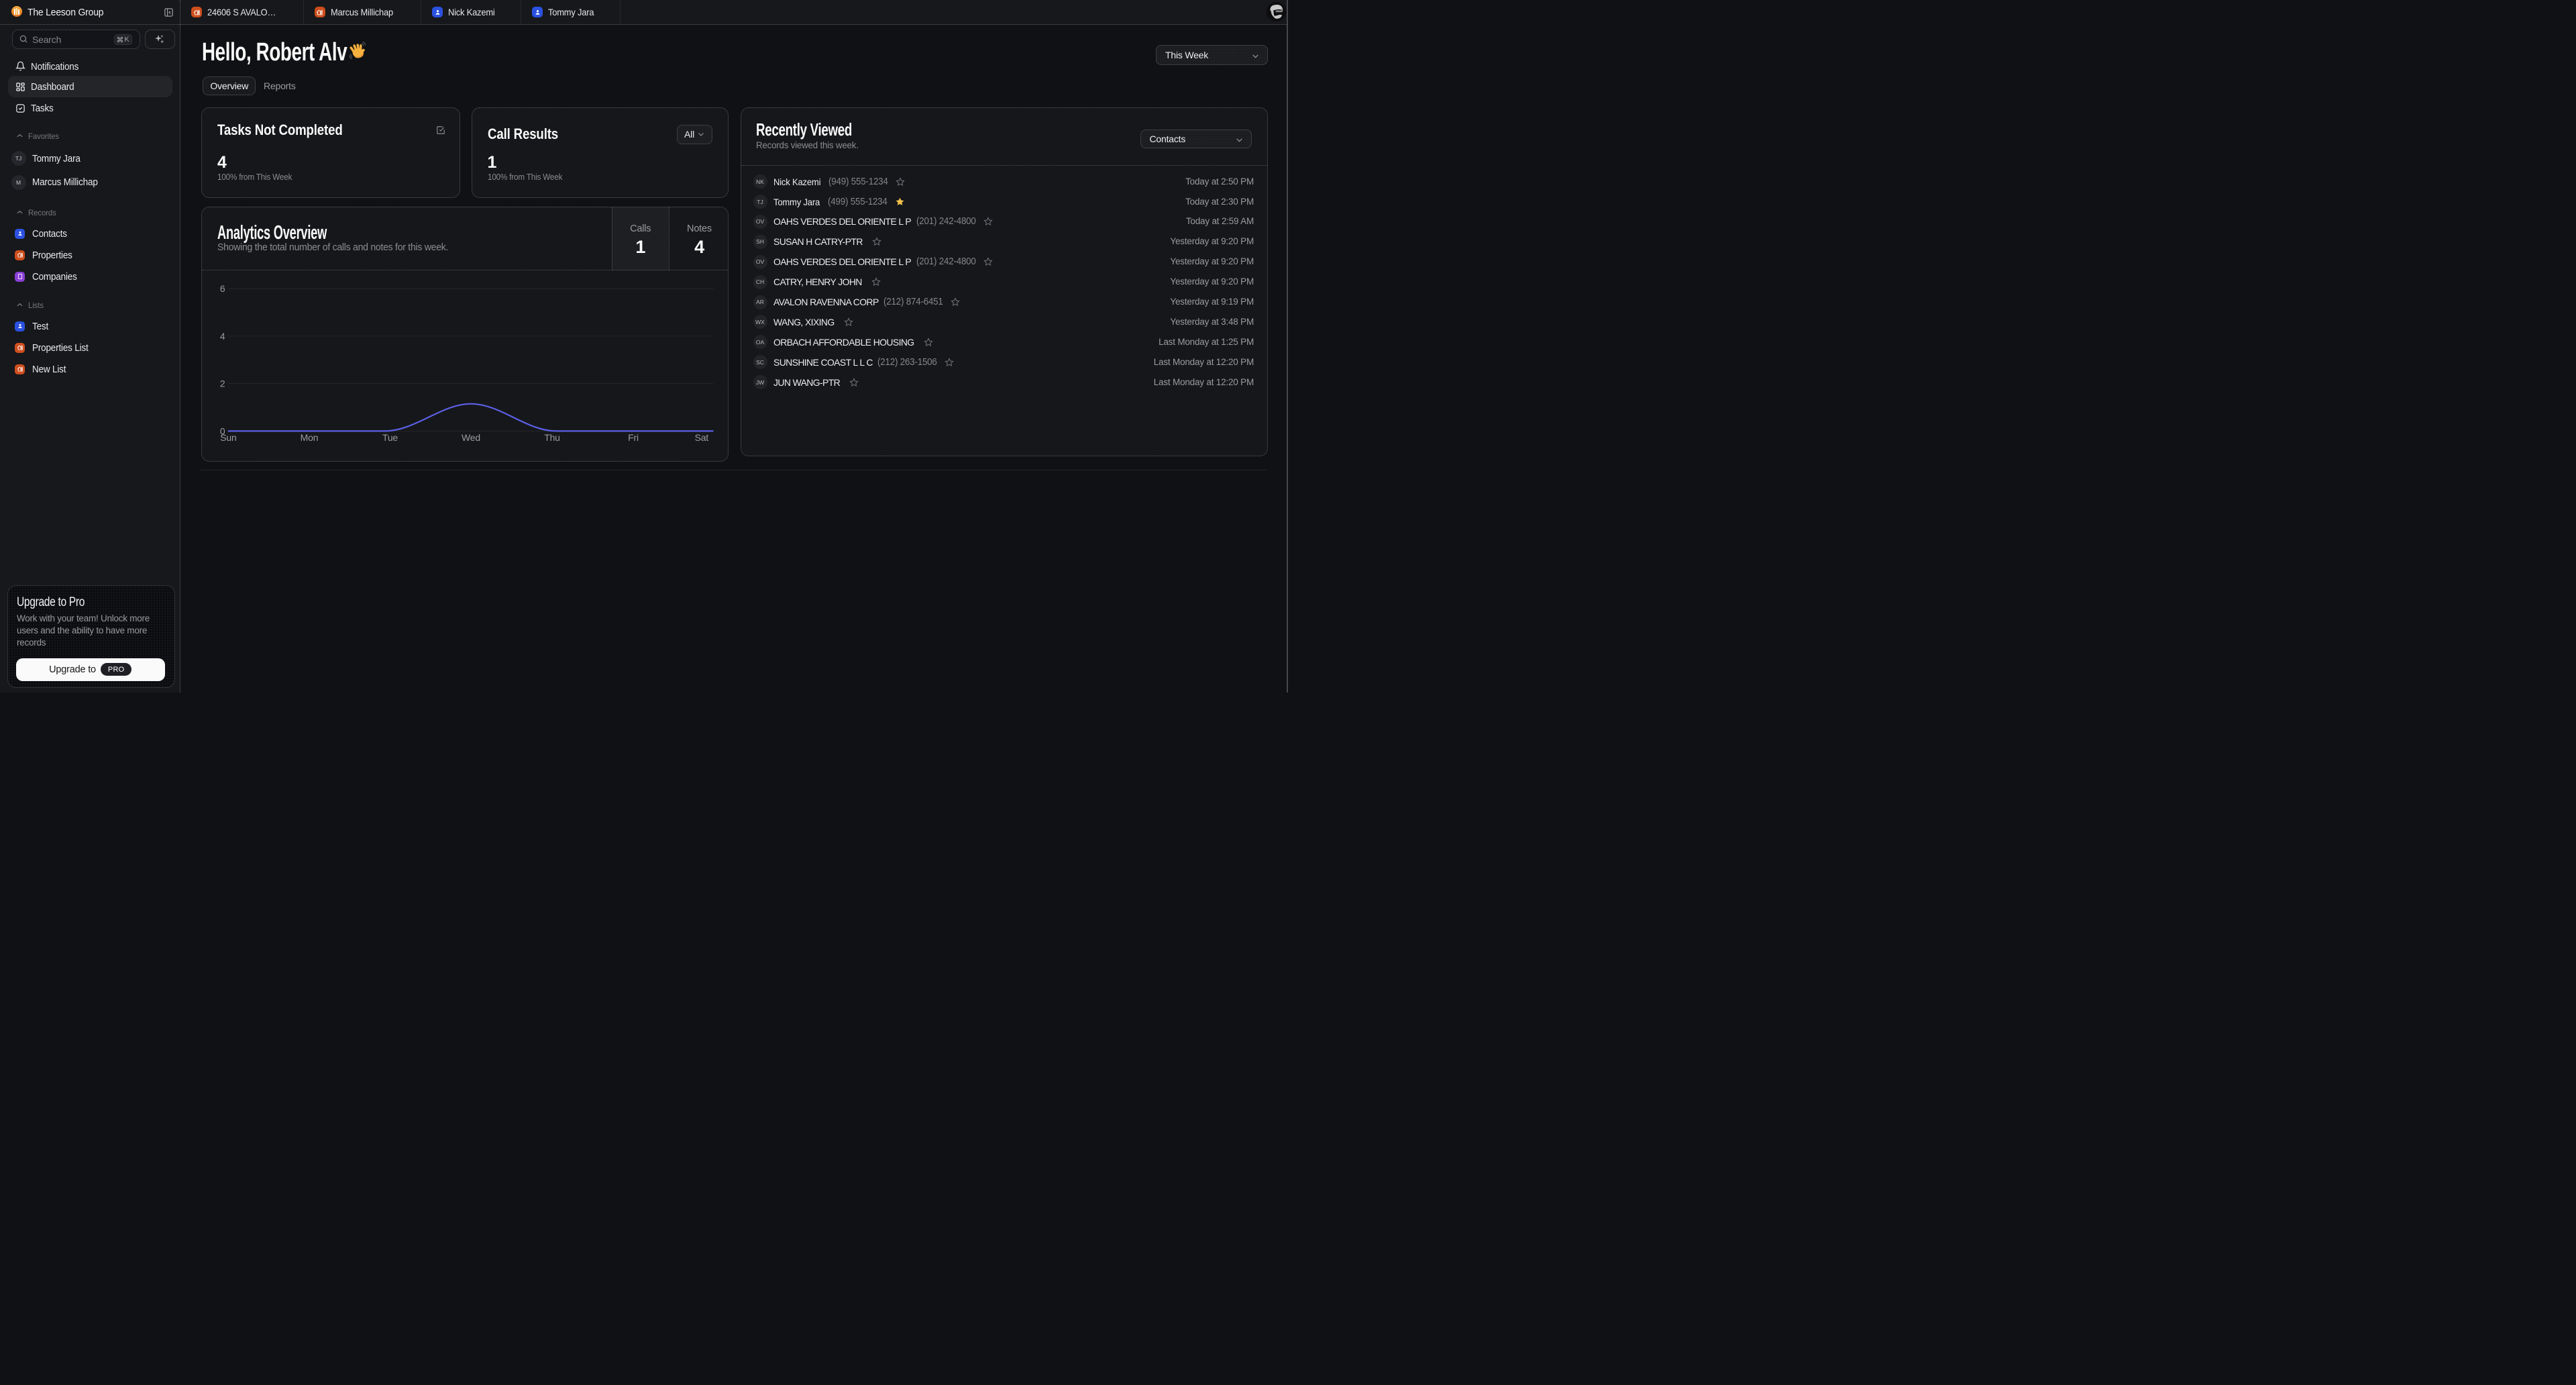  Describe the element at coordinates (390, 437) in the screenshot. I see `svg-text: Tue` at that location.